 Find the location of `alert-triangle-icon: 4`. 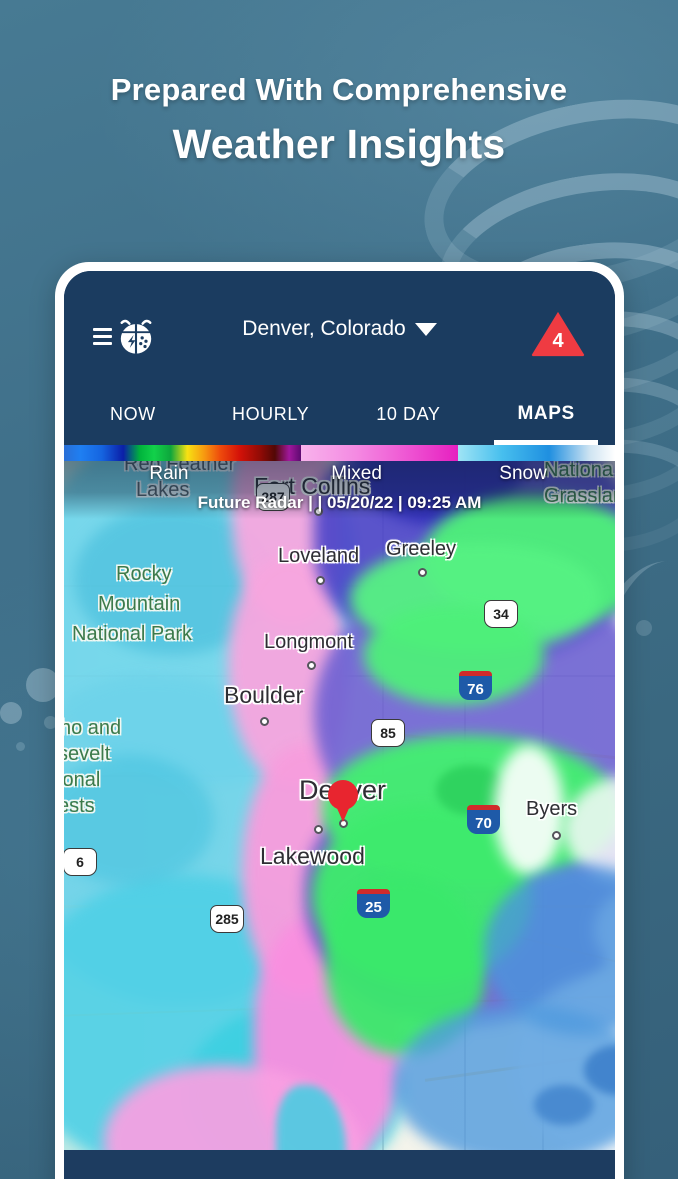

alert-triangle-icon: 4 is located at coordinates (558, 334).